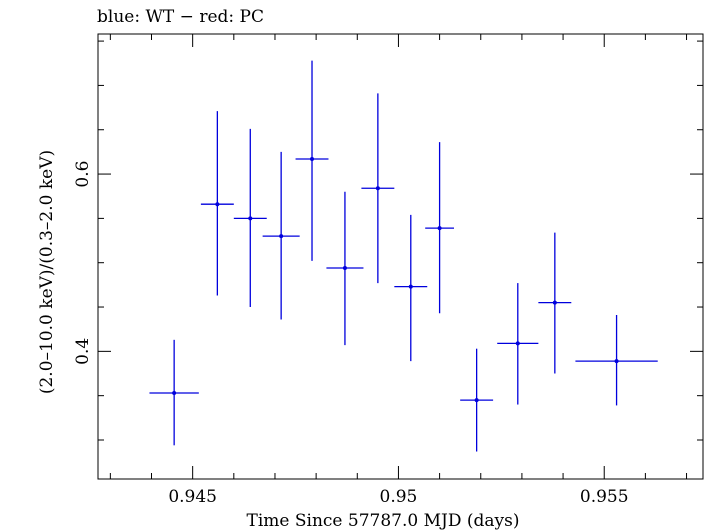 The width and height of the screenshot is (705, 532). Describe the element at coordinates (192, 497) in the screenshot. I see `x-tick-label: 0.945` at that location.